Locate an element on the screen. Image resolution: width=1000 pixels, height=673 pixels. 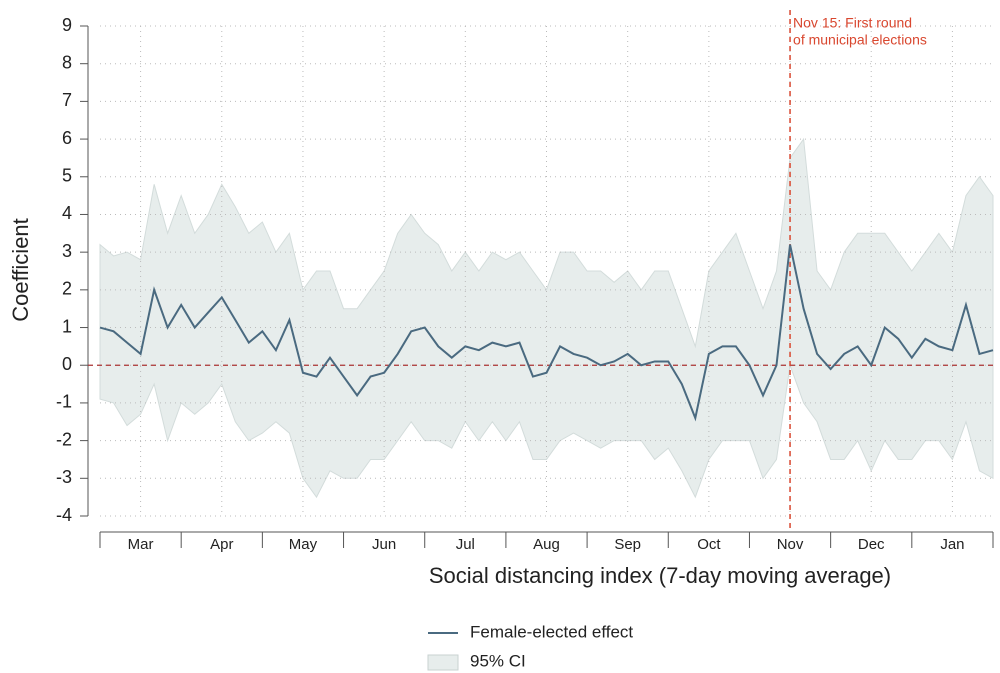
x-tick-label: Jun is located at coordinates (384, 544).